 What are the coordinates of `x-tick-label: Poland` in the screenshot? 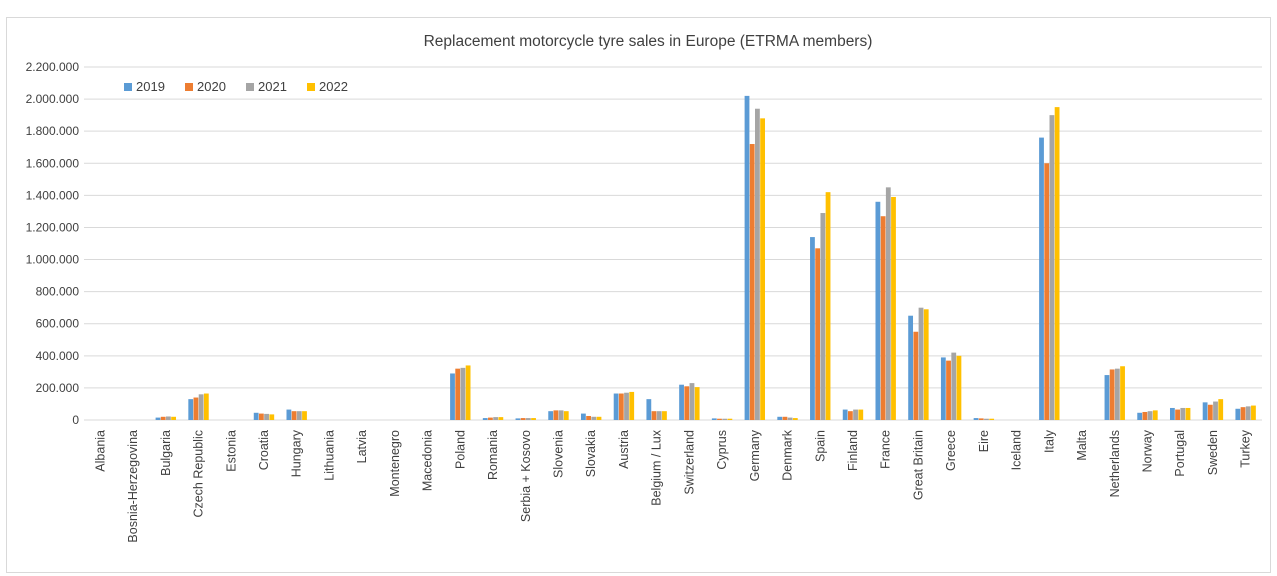 It's located at (460, 449).